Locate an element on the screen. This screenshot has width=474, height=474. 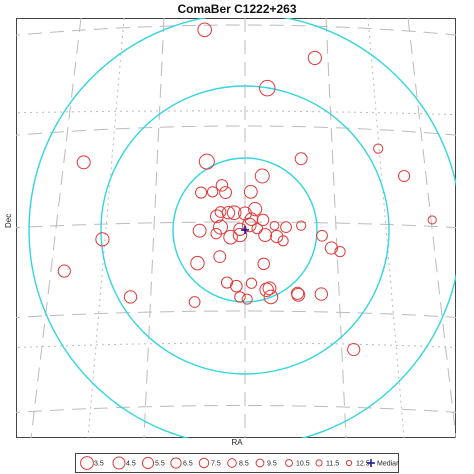
y-axis-label: Dec is located at coordinates (8, 220).